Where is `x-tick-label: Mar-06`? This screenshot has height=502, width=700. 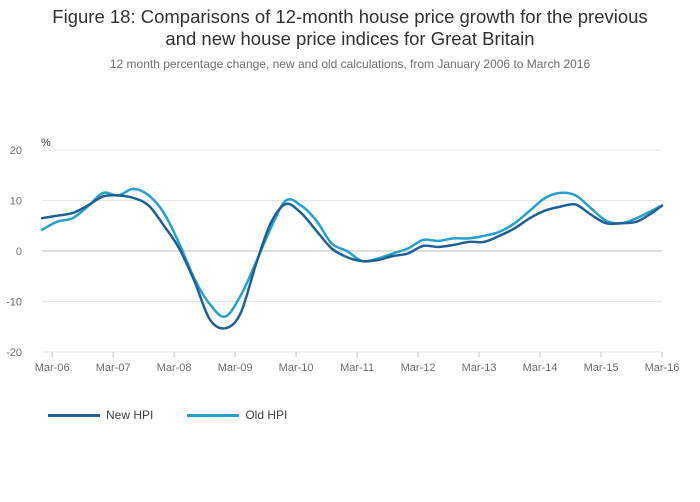
x-tick-label: Mar-06 is located at coordinates (52, 368).